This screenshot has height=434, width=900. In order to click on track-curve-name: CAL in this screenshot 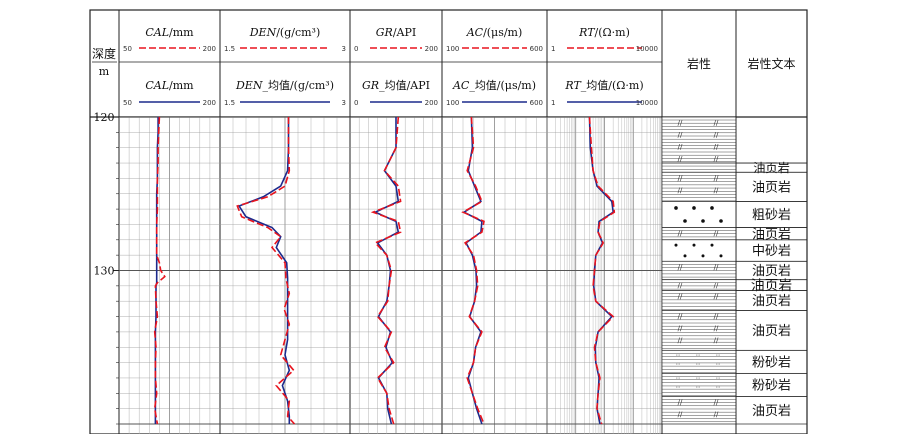, I will do `click(157, 32)`.